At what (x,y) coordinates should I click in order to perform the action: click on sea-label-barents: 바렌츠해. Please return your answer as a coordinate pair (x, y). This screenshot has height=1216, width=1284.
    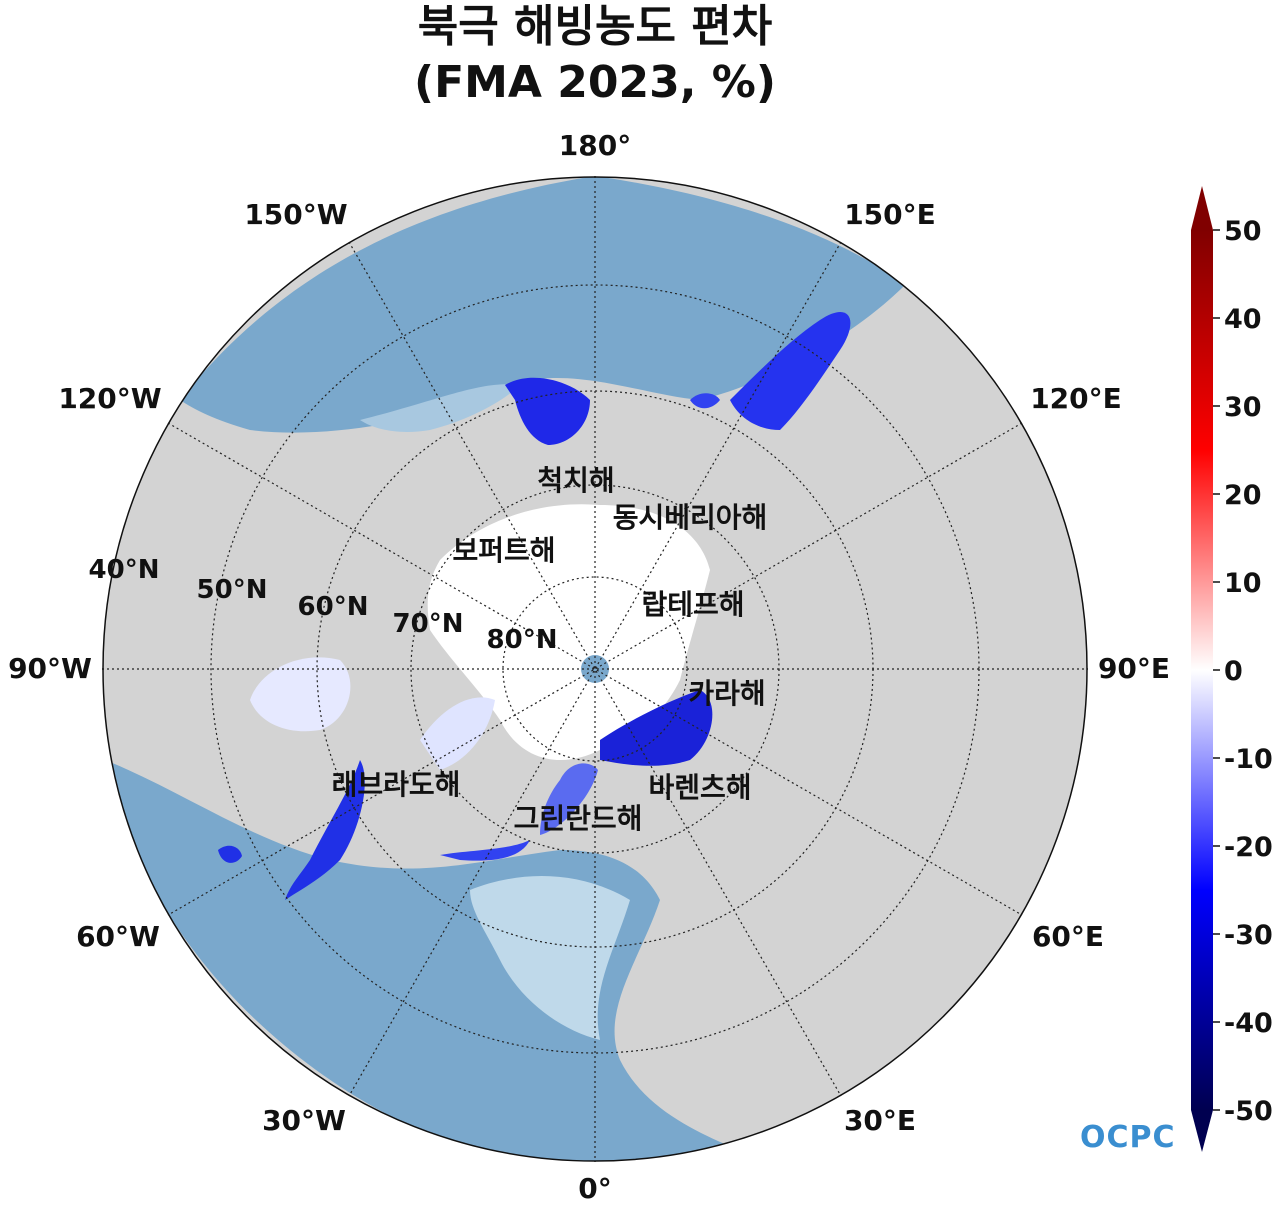
    Looking at the image, I should click on (699, 787).